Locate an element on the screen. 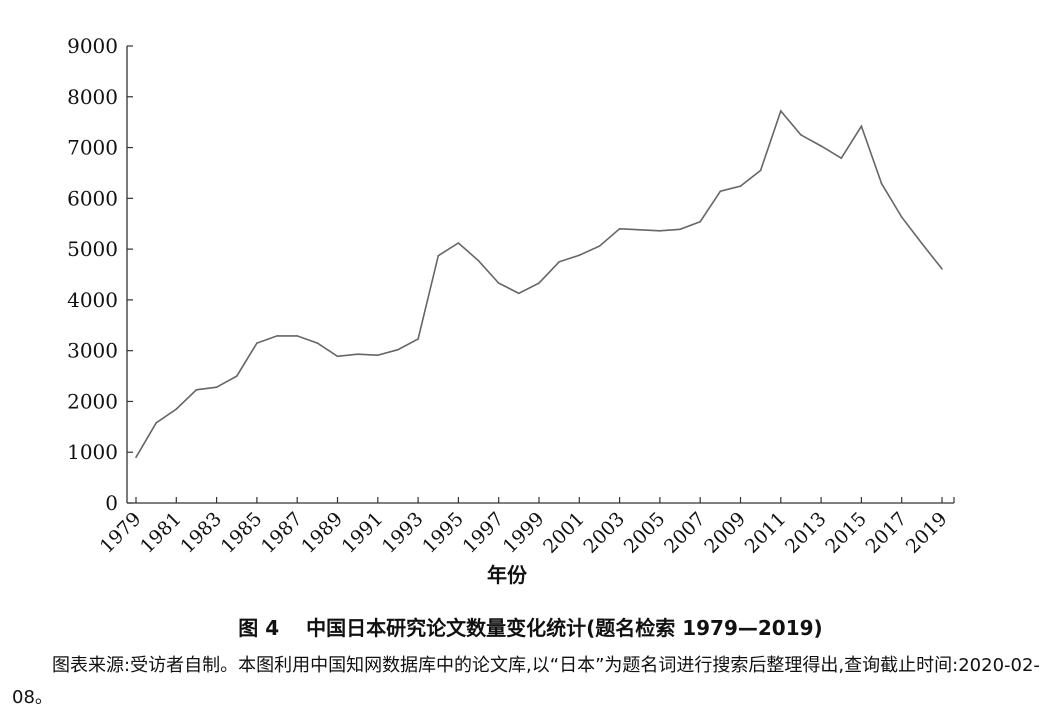  y-tick-label: 1000 is located at coordinates (92, 452).